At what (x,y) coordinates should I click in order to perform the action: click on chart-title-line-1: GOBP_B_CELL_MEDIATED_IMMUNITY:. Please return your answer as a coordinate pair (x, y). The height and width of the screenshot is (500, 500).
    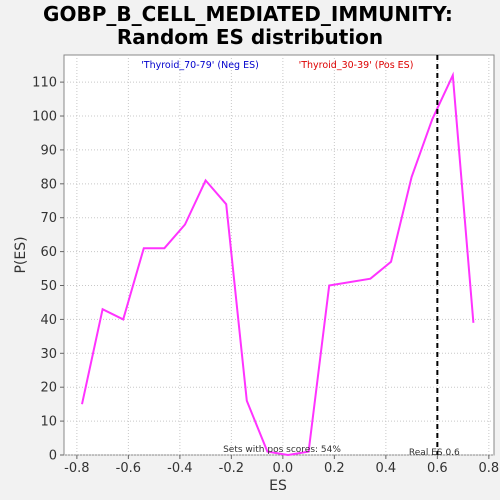
    Looking at the image, I should click on (248, 14).